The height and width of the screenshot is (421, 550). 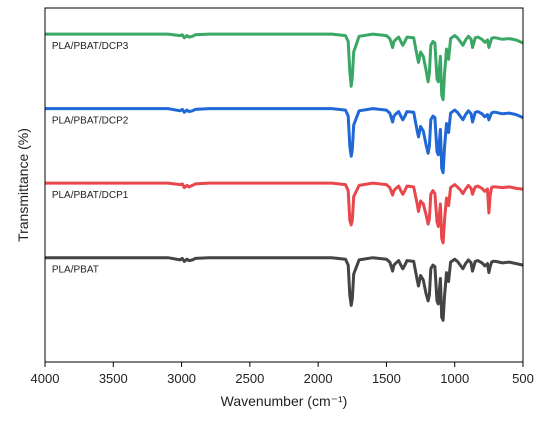 What do you see at coordinates (75, 270) in the screenshot?
I see `series-label-pla-pbat: PLA/PBAT` at bounding box center [75, 270].